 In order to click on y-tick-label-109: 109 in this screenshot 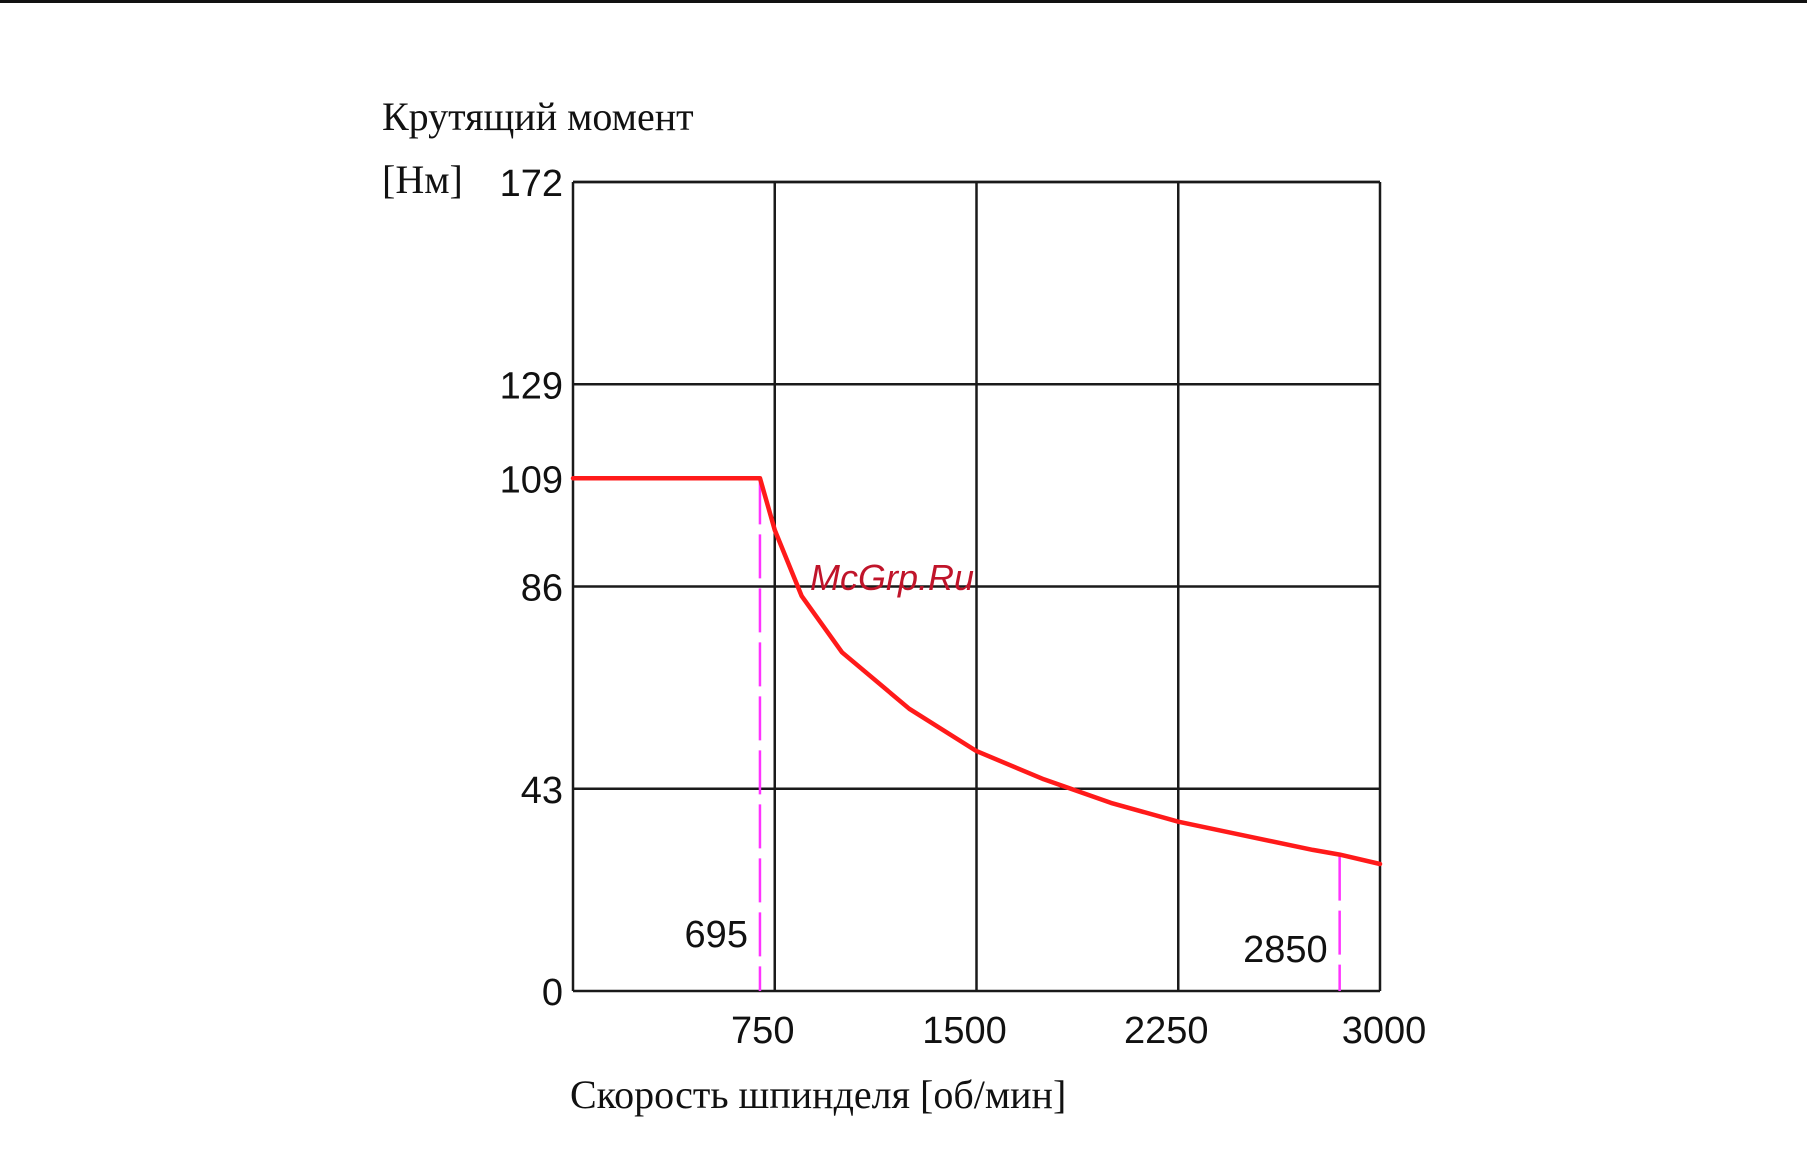, I will do `click(531, 480)`.